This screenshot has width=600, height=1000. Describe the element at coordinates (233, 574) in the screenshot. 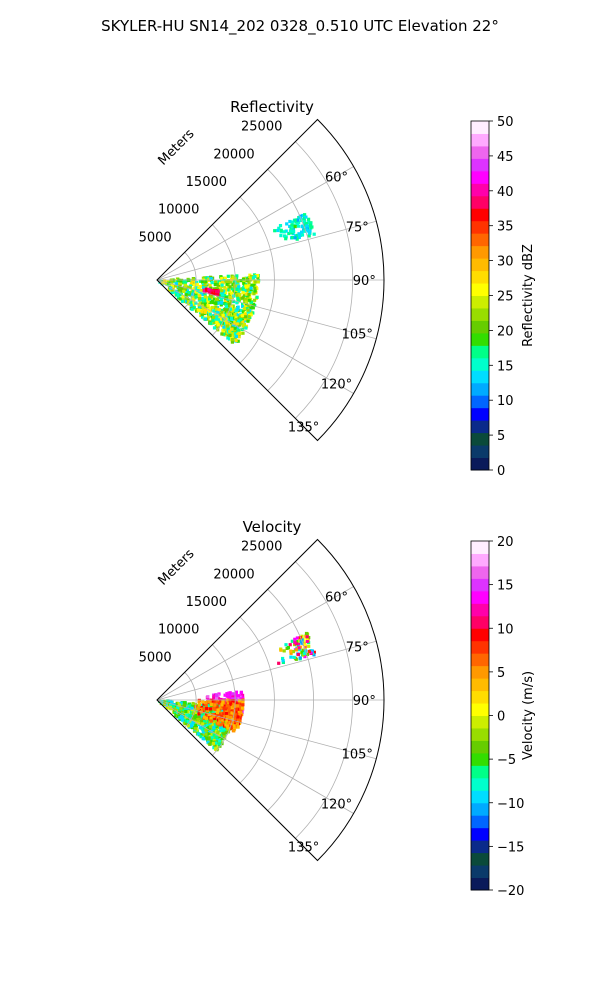

I see `range-tick-label: 20000` at that location.